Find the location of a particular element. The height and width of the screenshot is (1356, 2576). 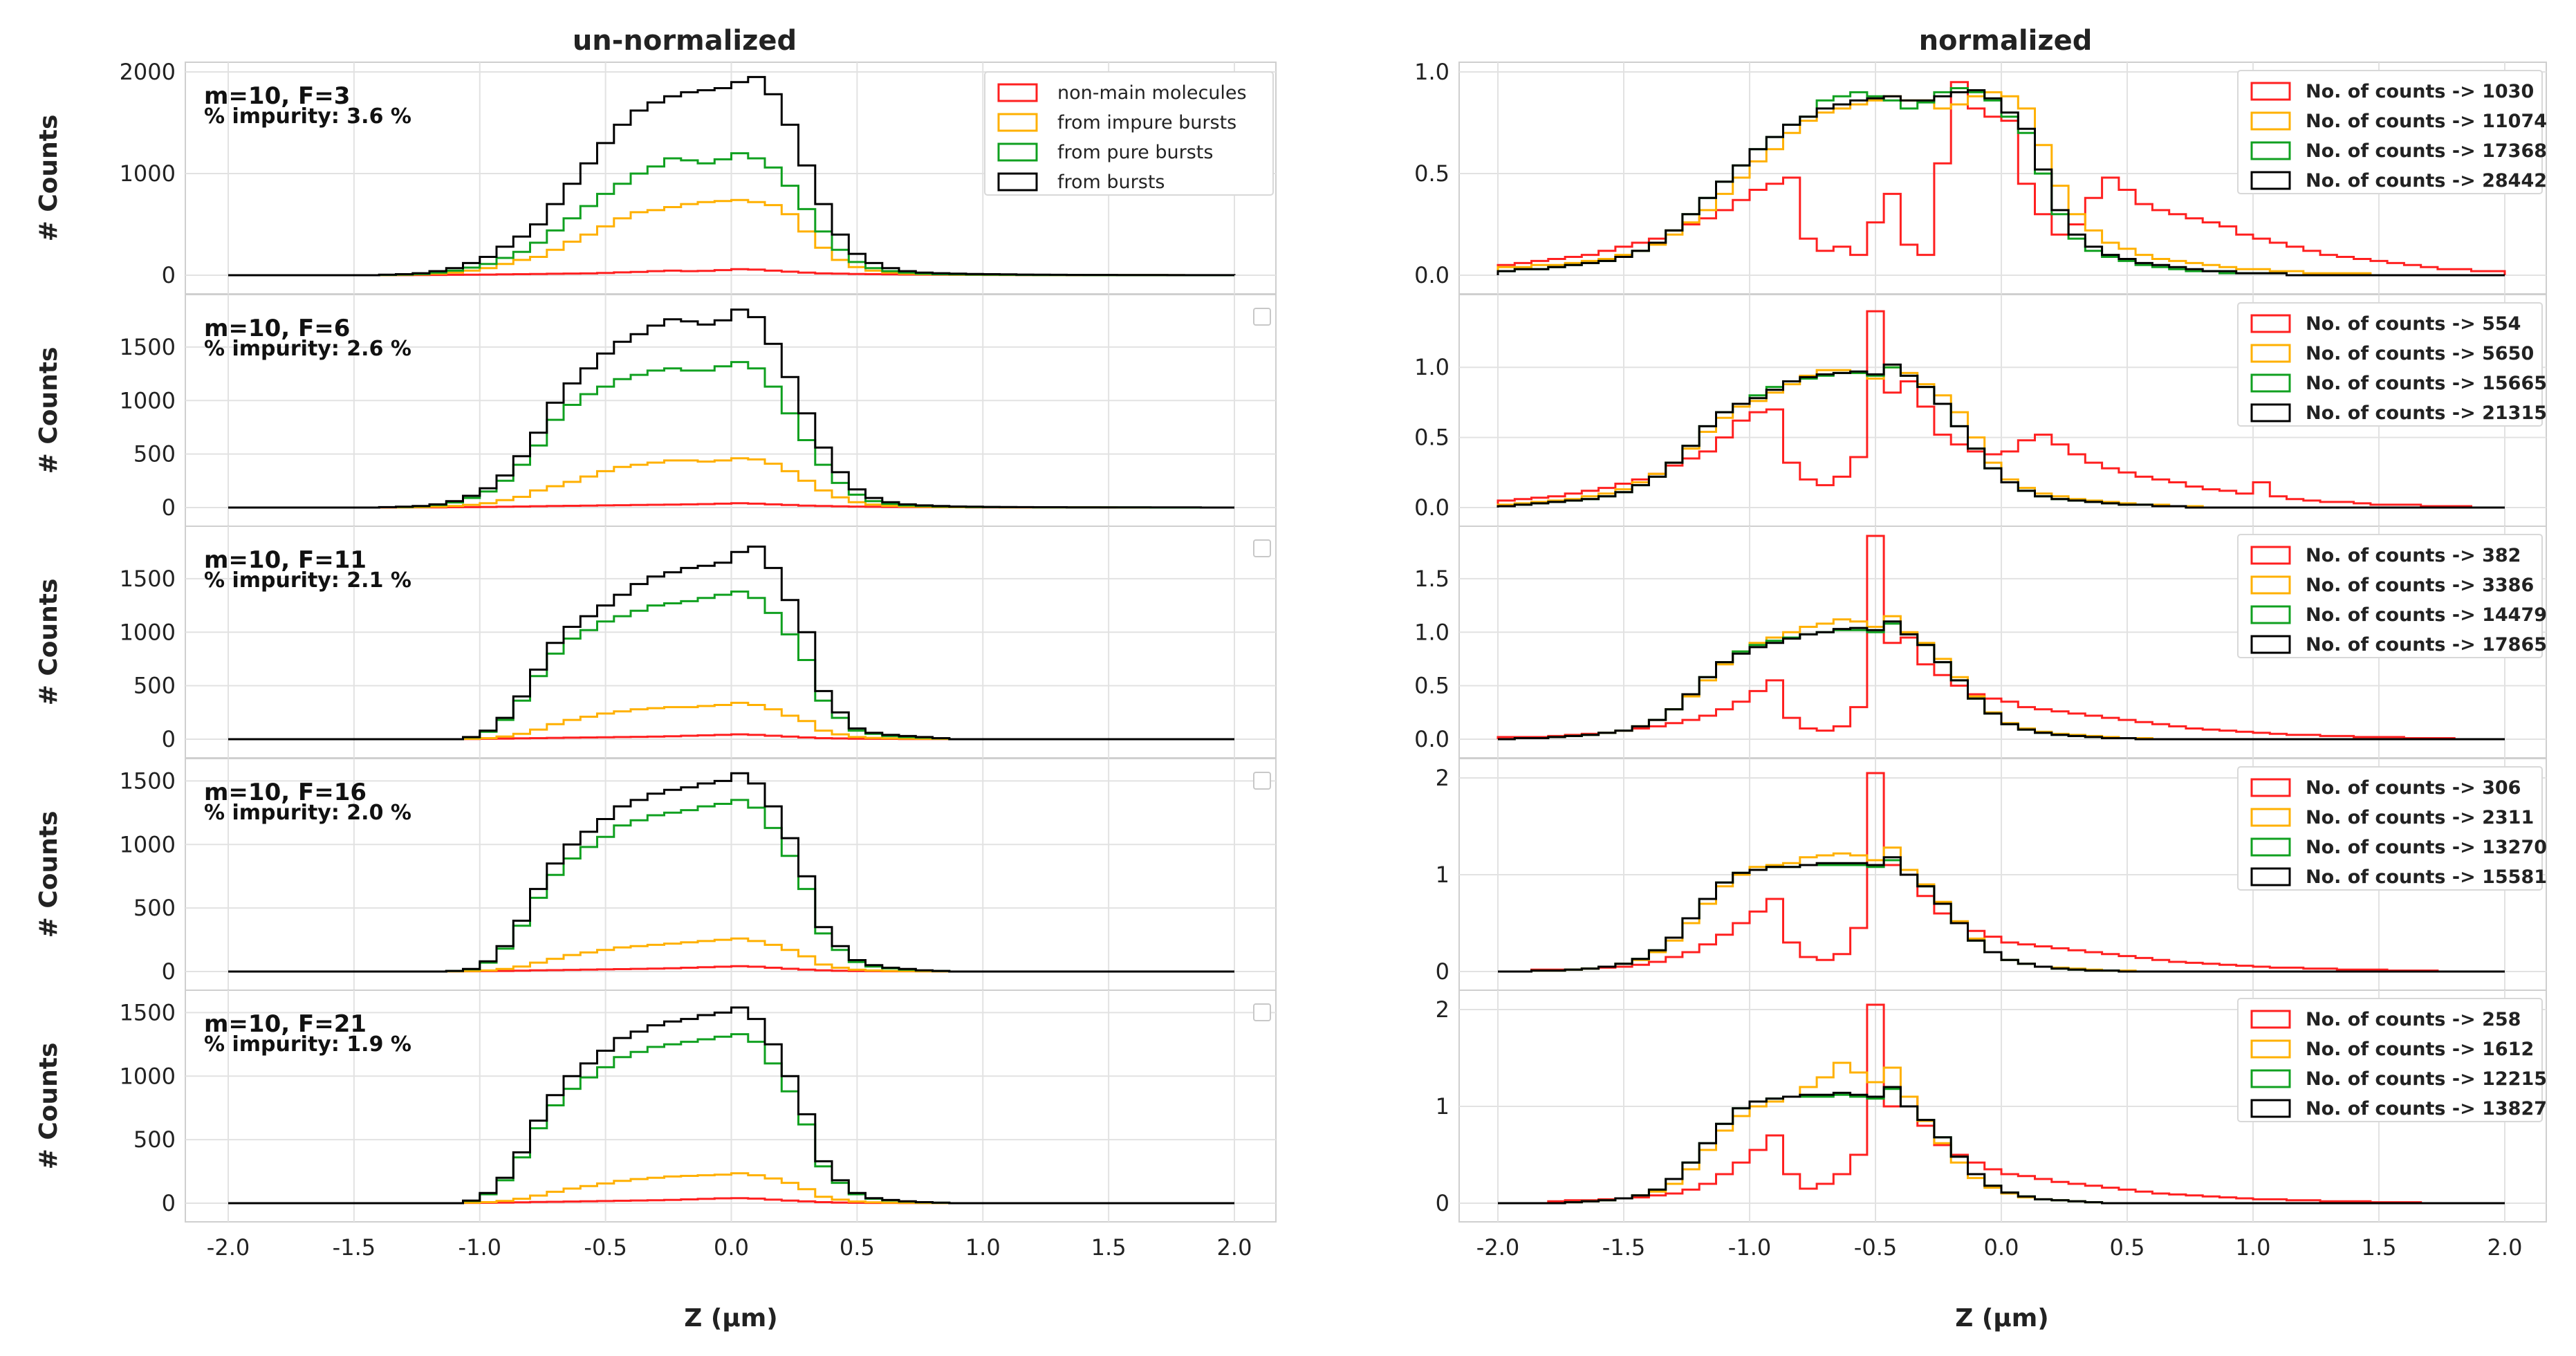

annotation-impurity: % impurity: 2.1 % is located at coordinates (308, 580).